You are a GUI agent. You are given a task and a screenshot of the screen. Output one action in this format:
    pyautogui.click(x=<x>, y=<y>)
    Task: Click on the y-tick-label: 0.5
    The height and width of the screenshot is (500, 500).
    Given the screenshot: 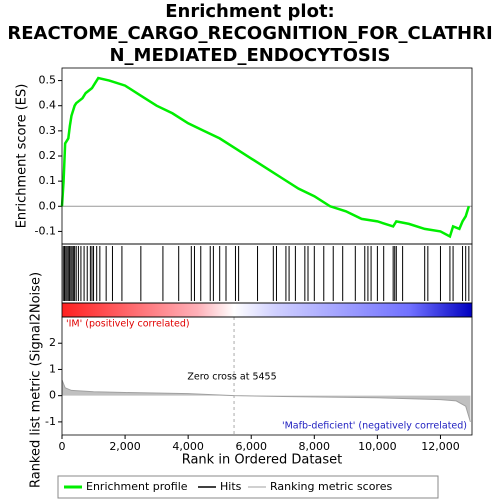 What is the action you would take?
    pyautogui.click(x=48, y=80)
    